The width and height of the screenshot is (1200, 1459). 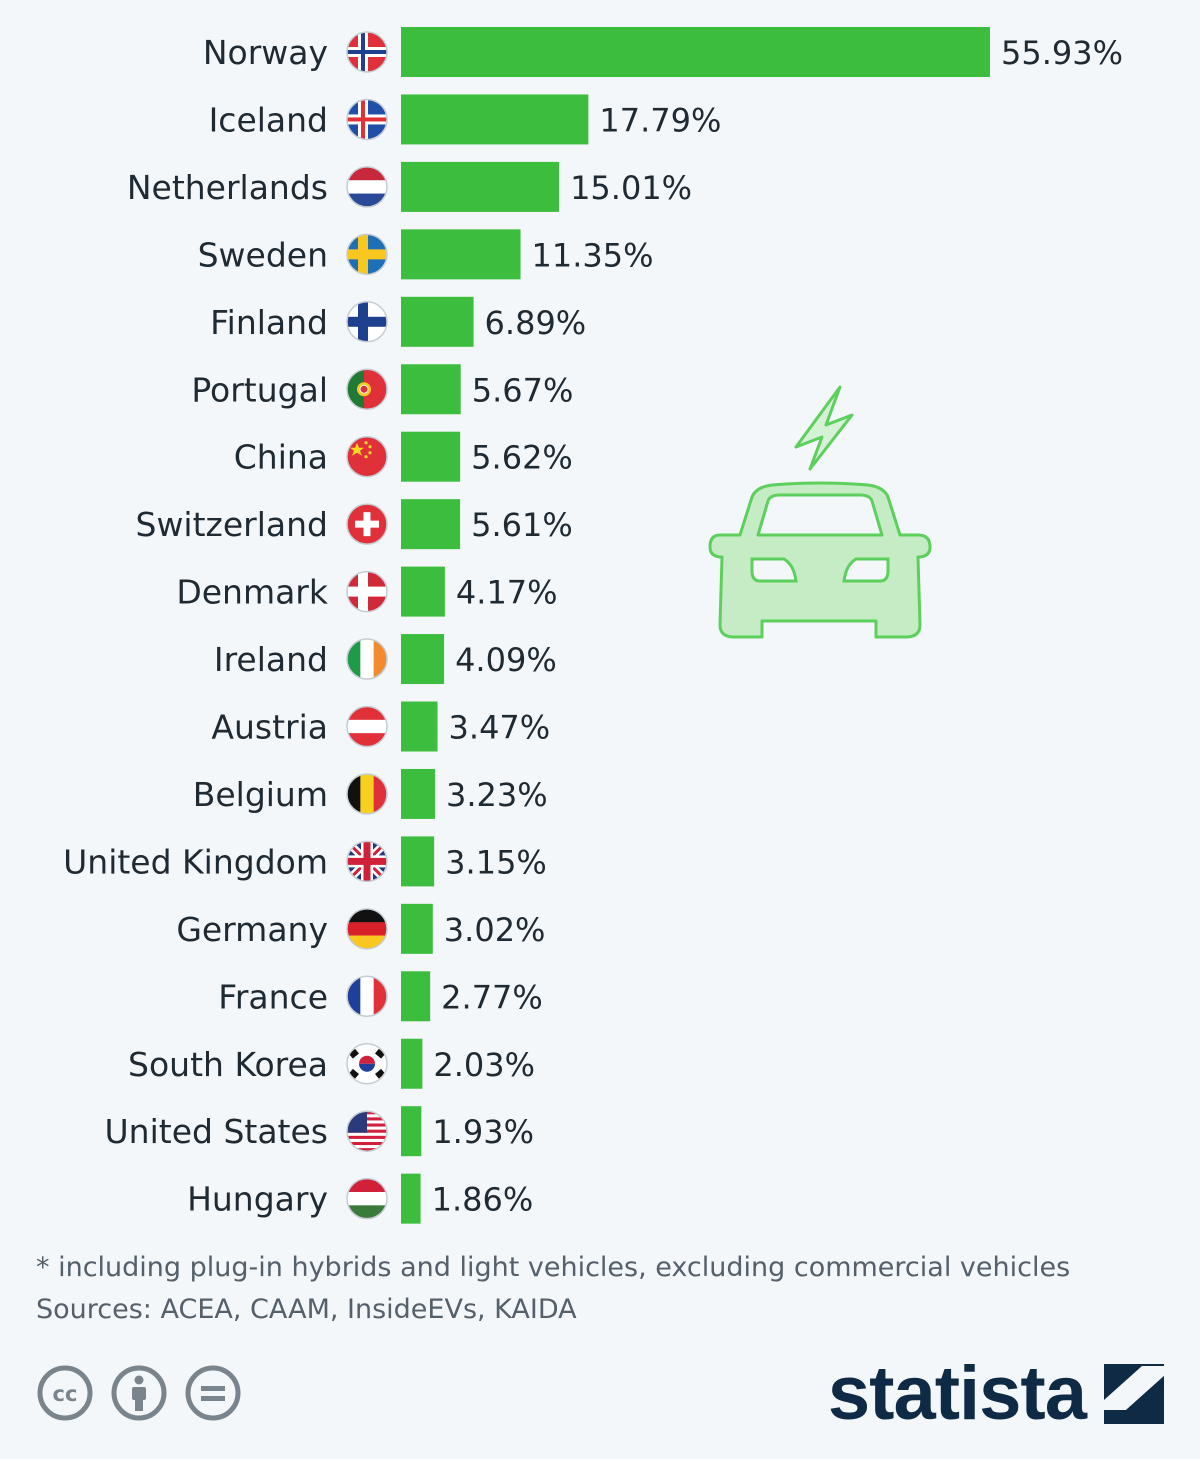 What do you see at coordinates (367, 794) in the screenshot?
I see `belgium-flag-icon` at bounding box center [367, 794].